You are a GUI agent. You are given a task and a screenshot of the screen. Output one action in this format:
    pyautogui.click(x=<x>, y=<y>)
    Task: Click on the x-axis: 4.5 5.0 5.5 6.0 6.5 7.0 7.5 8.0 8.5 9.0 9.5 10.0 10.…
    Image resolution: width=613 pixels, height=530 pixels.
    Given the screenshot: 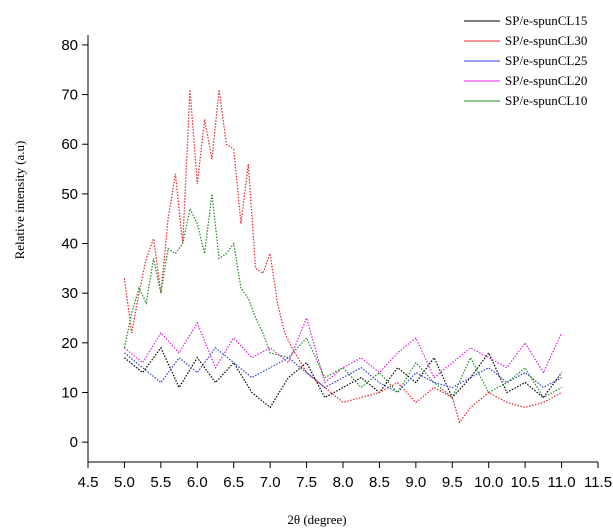 What is the action you would take?
    pyautogui.click(x=345, y=476)
    